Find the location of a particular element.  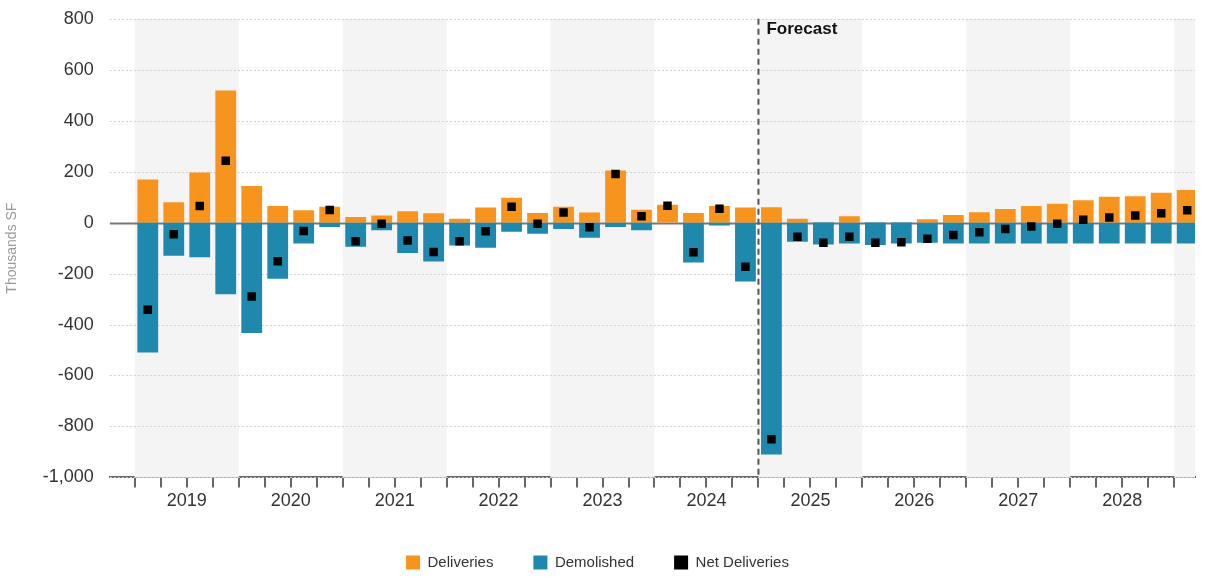

x-tick-label: 2021 is located at coordinates (394, 500).